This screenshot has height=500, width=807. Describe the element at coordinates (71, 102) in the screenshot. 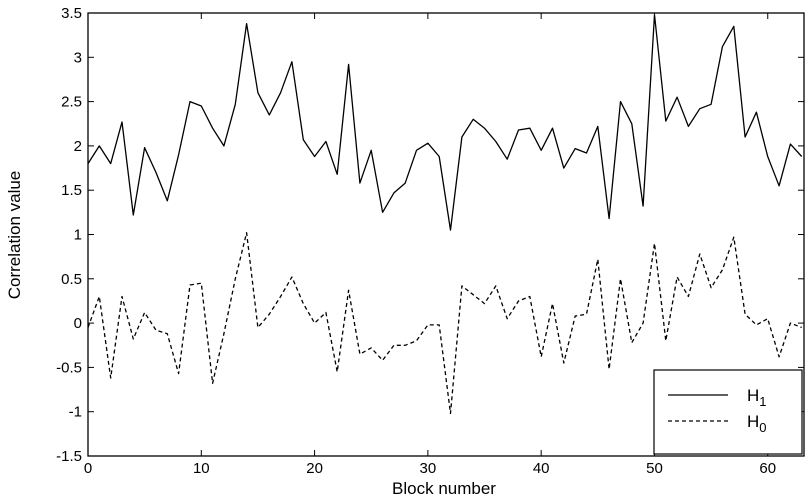

I see `y-tick-label: 2.5` at that location.